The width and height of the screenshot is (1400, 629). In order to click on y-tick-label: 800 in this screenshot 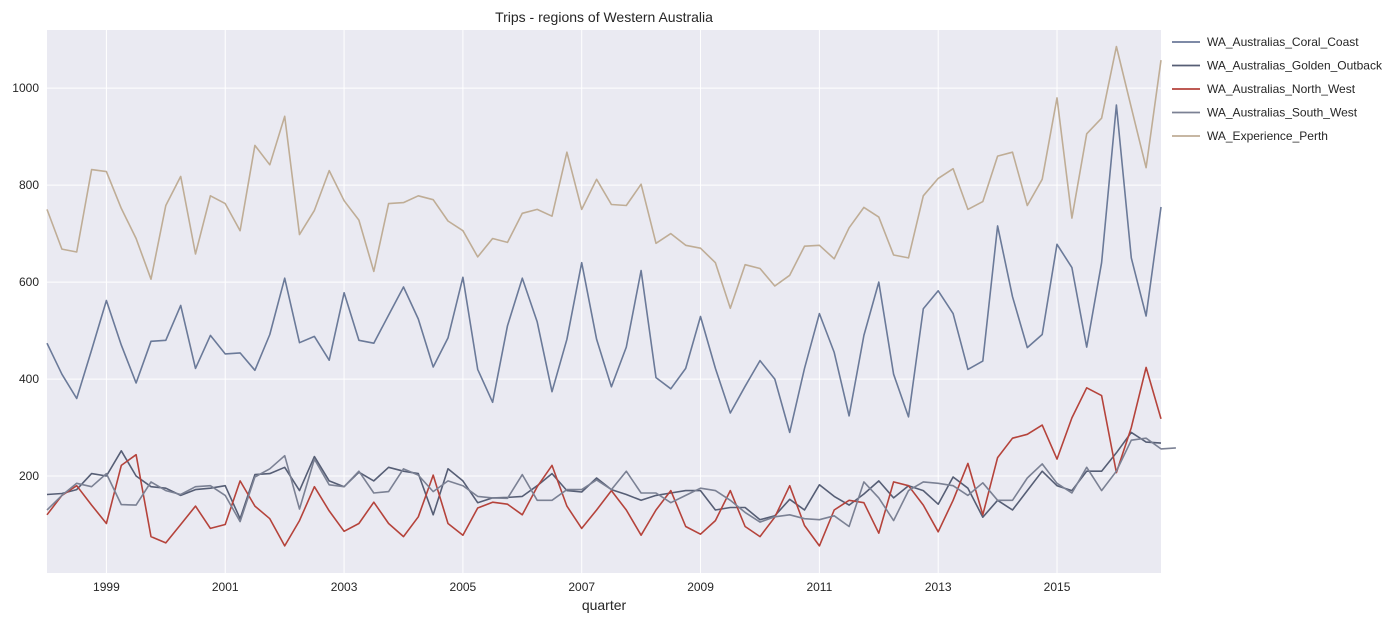, I will do `click(29, 185)`.